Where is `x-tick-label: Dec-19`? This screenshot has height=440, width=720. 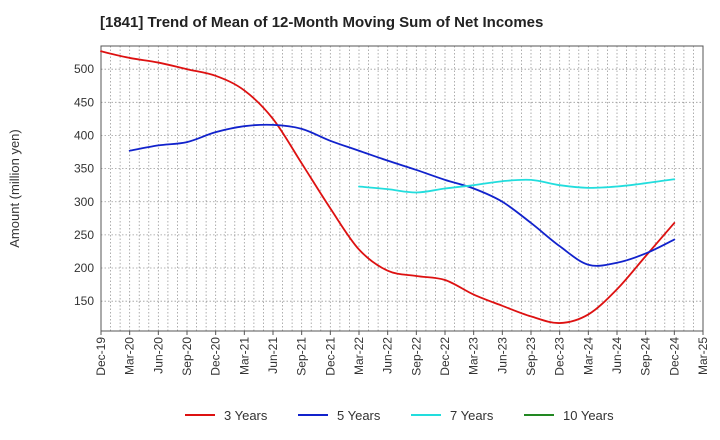 x-tick-label: Dec-19 is located at coordinates (101, 356).